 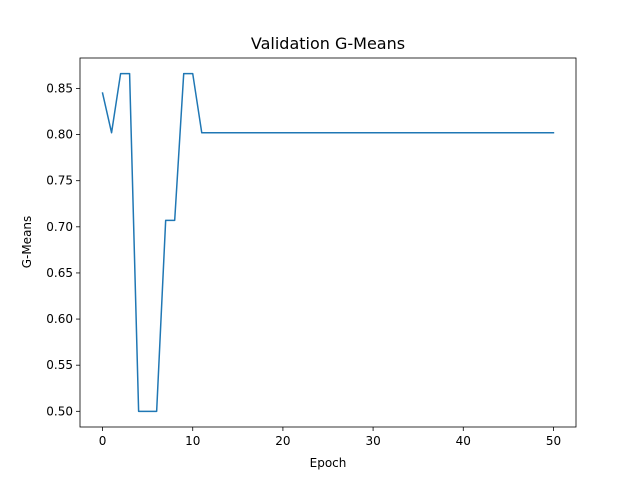 What do you see at coordinates (59, 181) in the screenshot?
I see `y-tick-label: 0.75` at bounding box center [59, 181].